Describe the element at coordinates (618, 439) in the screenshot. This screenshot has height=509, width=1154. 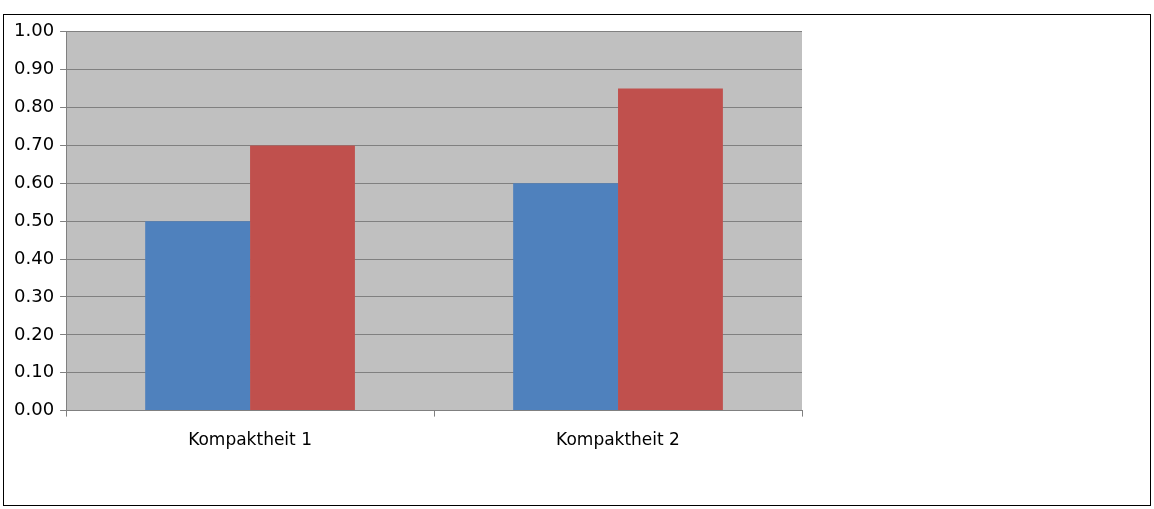
I see `x-tick-label: Kompaktheit 2` at that location.